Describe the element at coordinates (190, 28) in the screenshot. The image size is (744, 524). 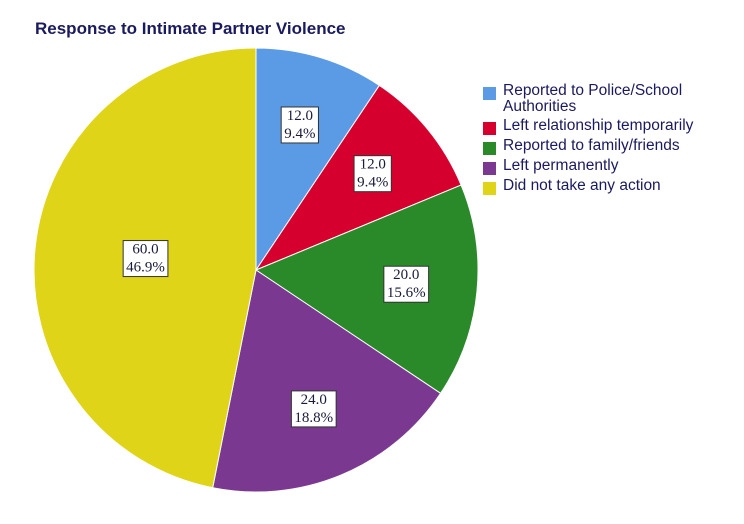
I see `chart-title: Response to Intimate Partner Violence` at that location.